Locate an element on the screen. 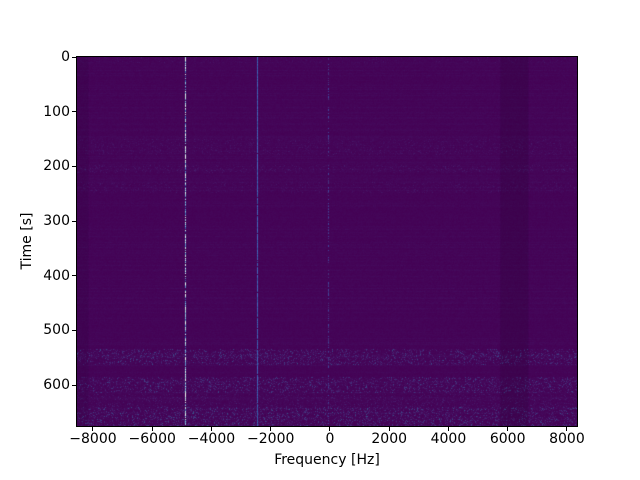 The width and height of the screenshot is (640, 480). x-tick-label: 6000 is located at coordinates (507, 439).